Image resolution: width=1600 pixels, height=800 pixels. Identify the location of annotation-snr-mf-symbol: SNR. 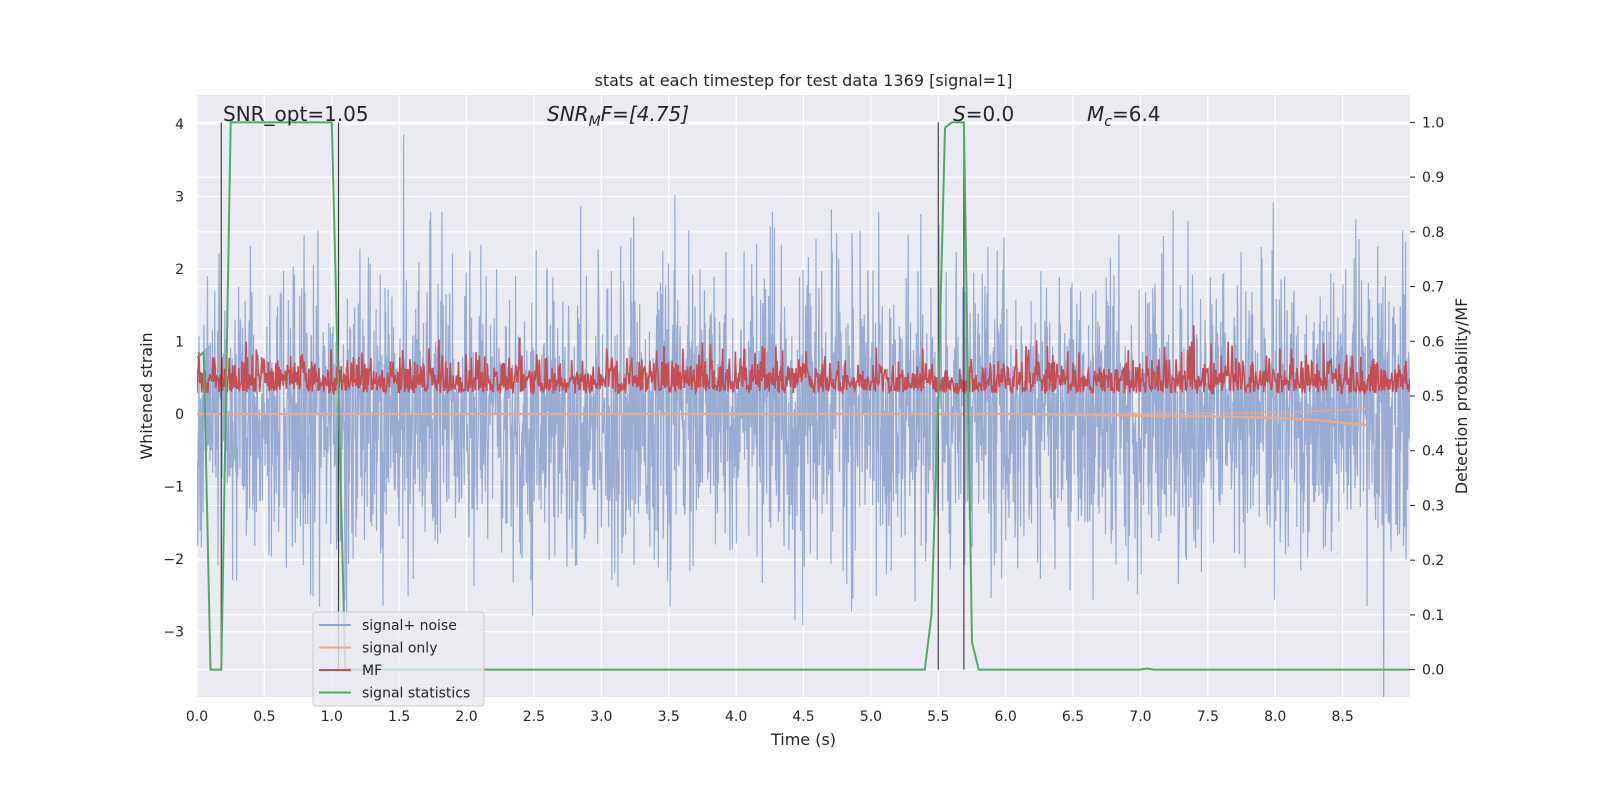
(568, 114).